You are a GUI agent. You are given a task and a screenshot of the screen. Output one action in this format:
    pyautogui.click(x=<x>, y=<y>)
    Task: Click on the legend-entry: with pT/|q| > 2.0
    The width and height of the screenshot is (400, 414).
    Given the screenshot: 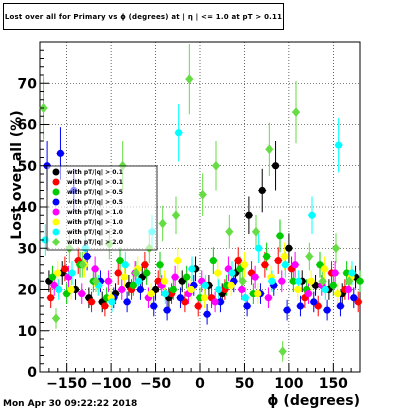 What is the action you would take?
    pyautogui.click(x=95, y=232)
    